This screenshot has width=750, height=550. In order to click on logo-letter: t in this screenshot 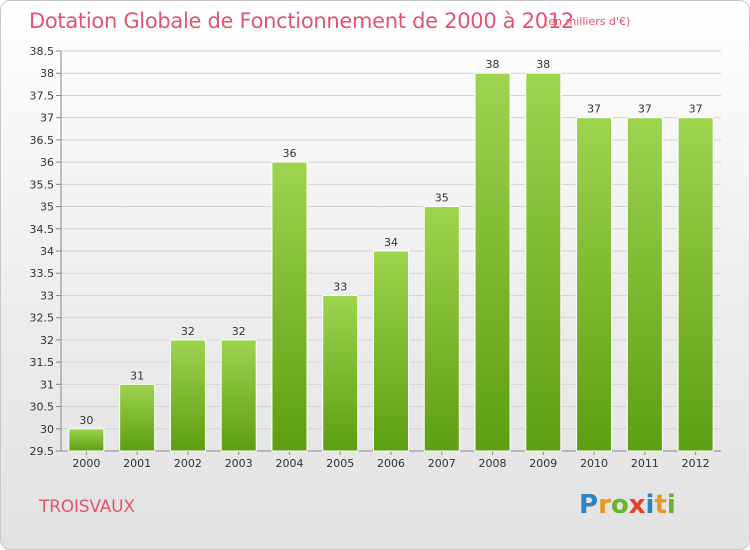, I will do `click(660, 505)`.